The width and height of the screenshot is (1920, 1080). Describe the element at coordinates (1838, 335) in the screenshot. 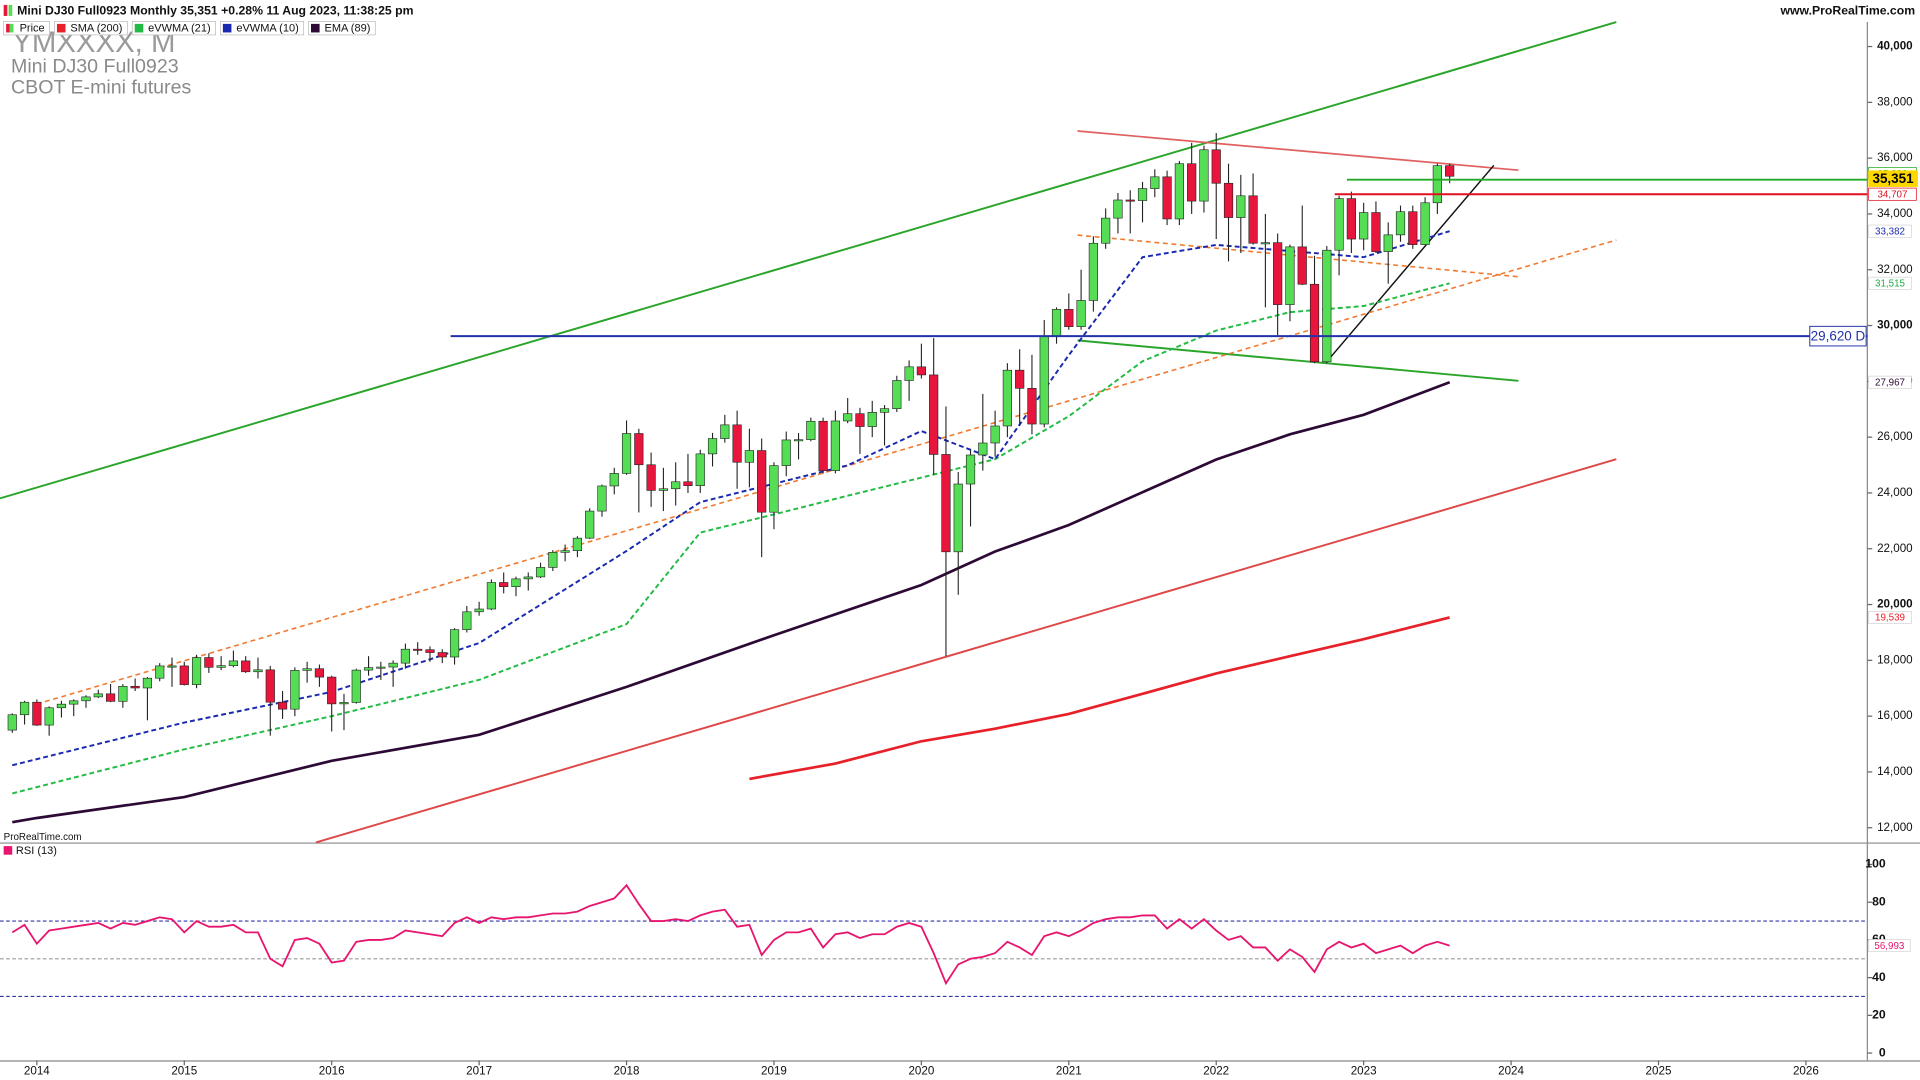

I see `level-label: 29,620 D` at that location.